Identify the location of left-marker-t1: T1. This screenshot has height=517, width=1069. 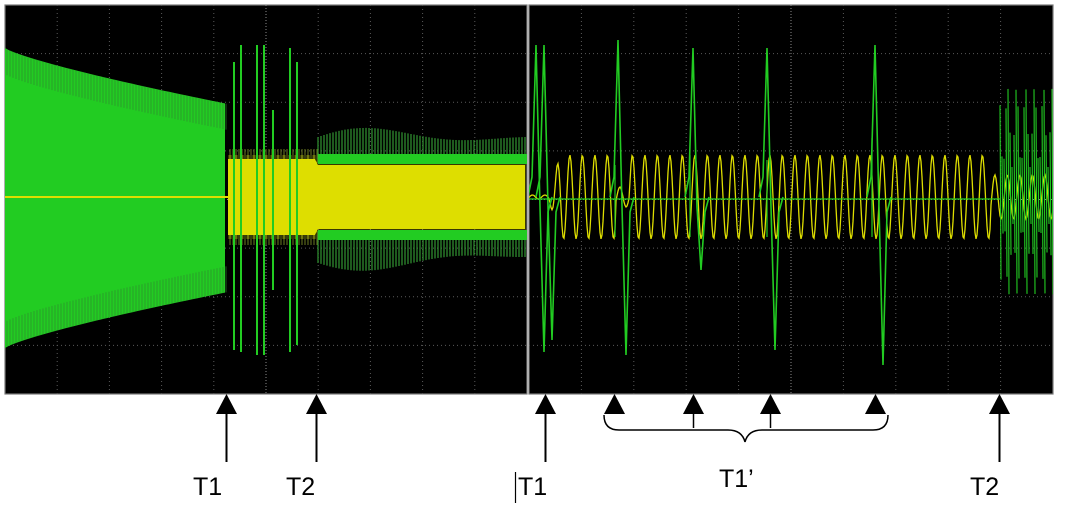
(215, 447).